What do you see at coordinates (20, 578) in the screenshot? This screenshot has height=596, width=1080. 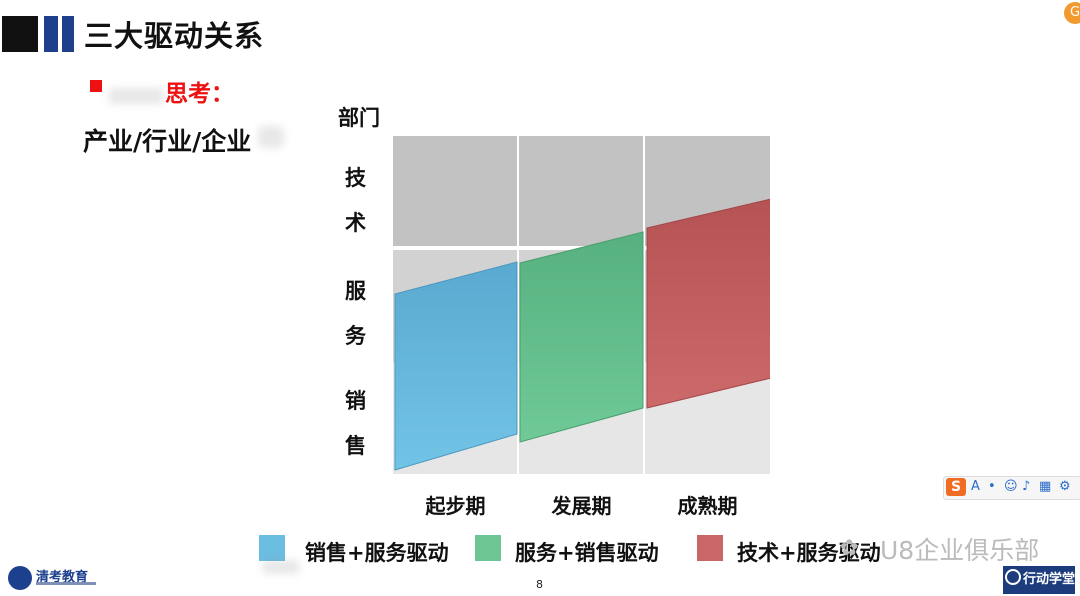 I see `logo-left-icon` at bounding box center [20, 578].